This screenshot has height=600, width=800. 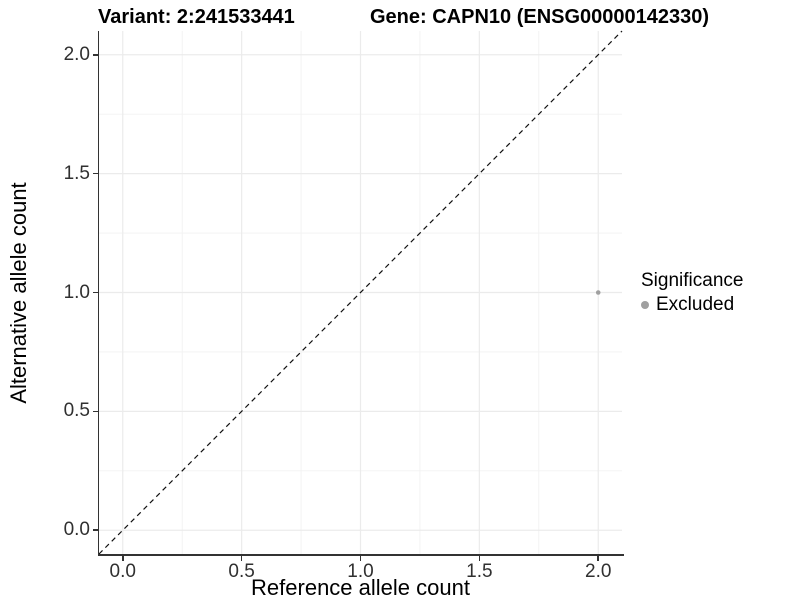 What do you see at coordinates (692, 292) in the screenshot?
I see `legend: Significance Excluded` at bounding box center [692, 292].